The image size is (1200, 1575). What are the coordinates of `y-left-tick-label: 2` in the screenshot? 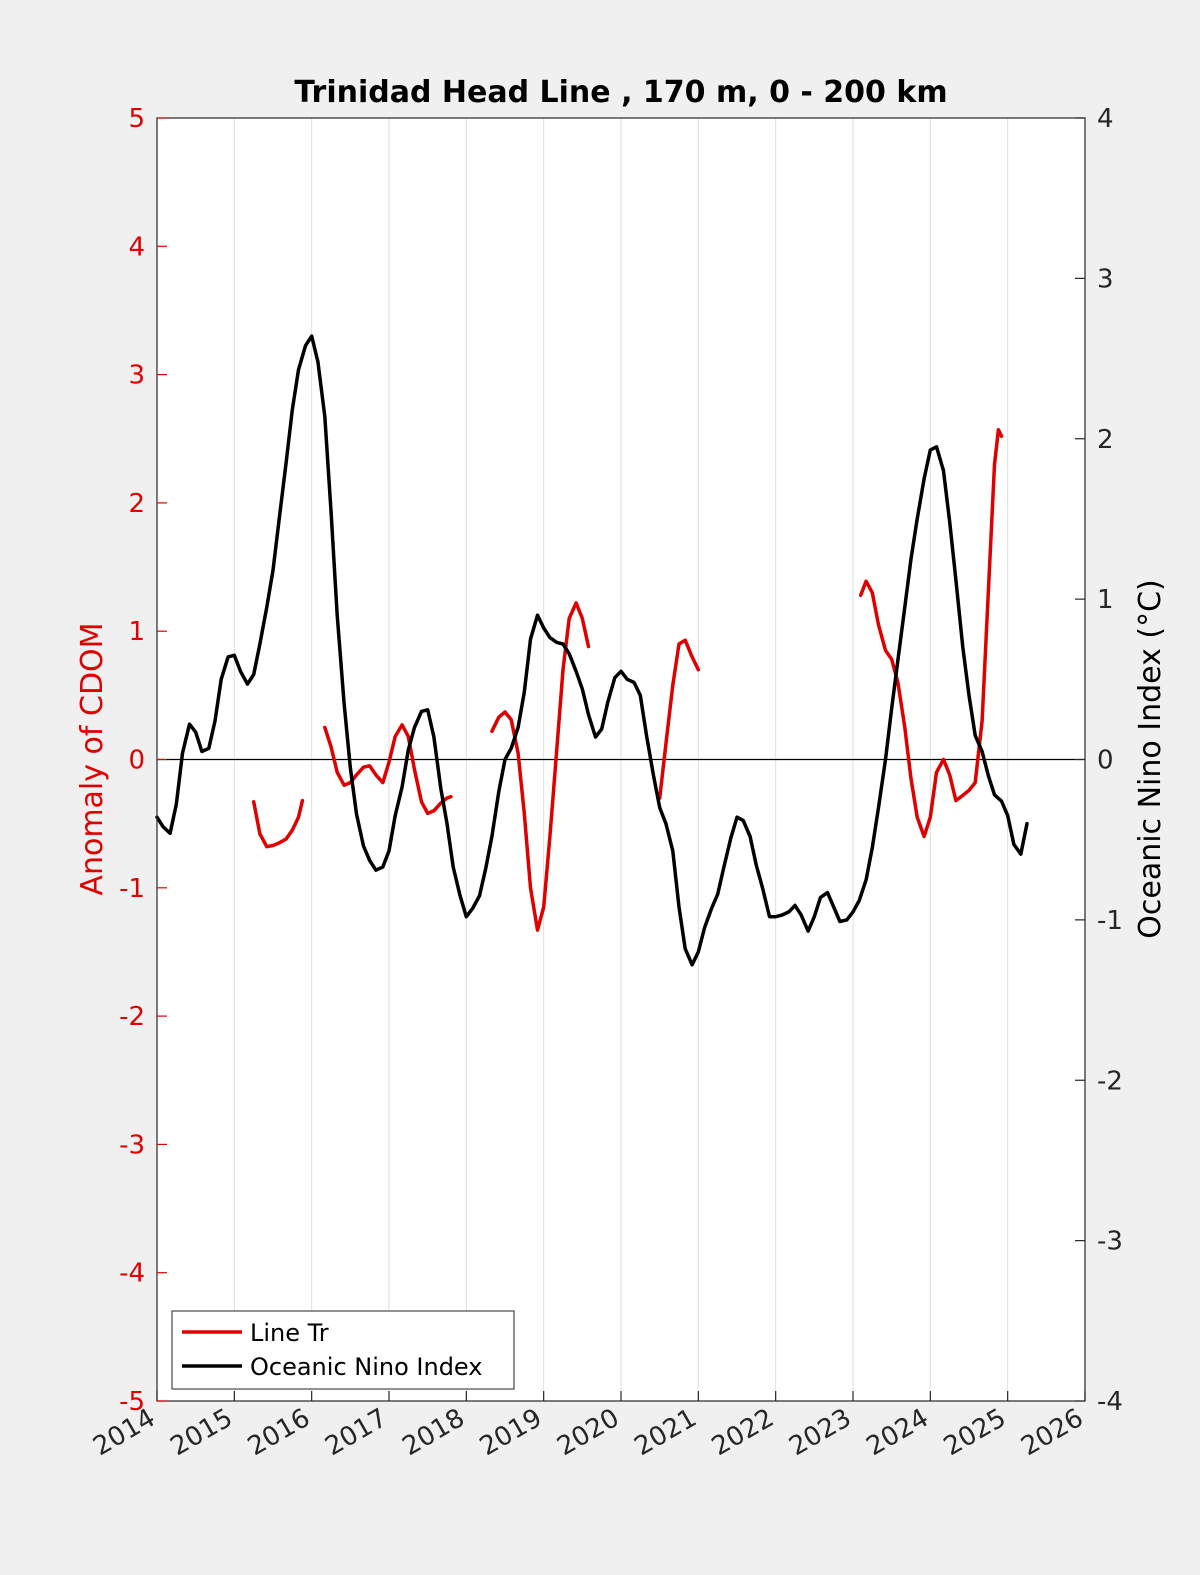 It's located at (136, 504).